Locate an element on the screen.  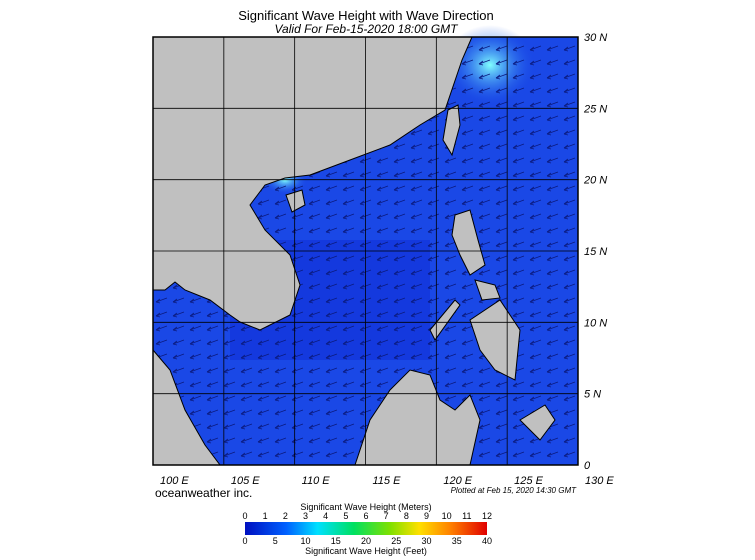
lat-label: 5 N is located at coordinates (592, 395).